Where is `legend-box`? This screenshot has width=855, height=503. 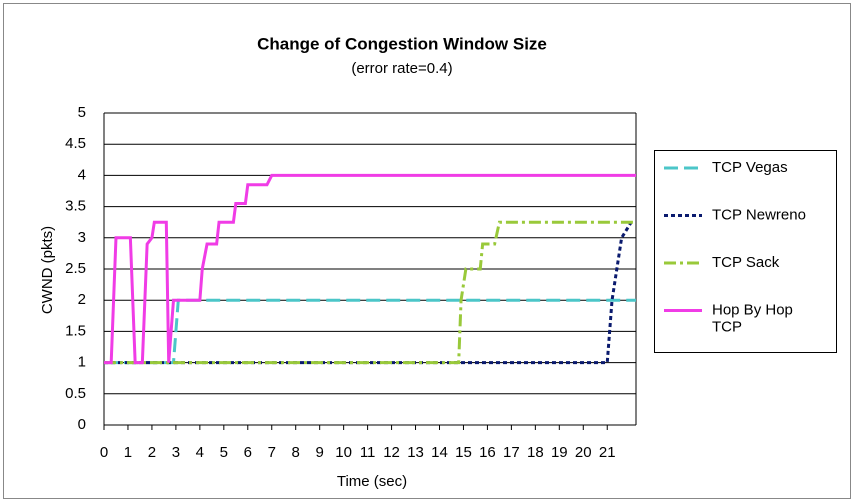
legend-box is located at coordinates (745, 251).